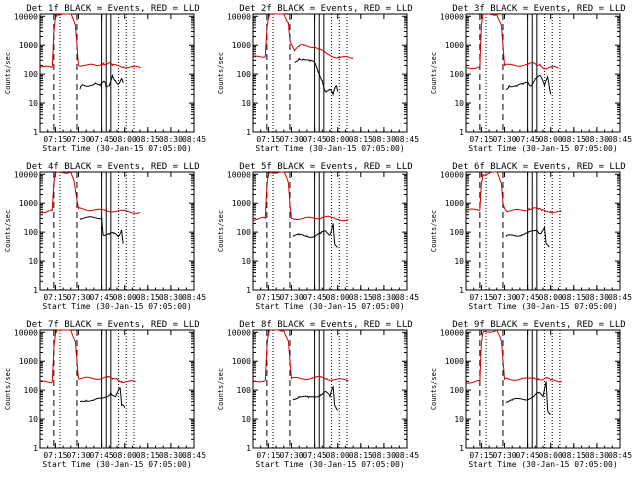 The image size is (640, 480). I want to click on chart-title: Det 9f BLACK = Events, RED = LLD, so click(538, 325).